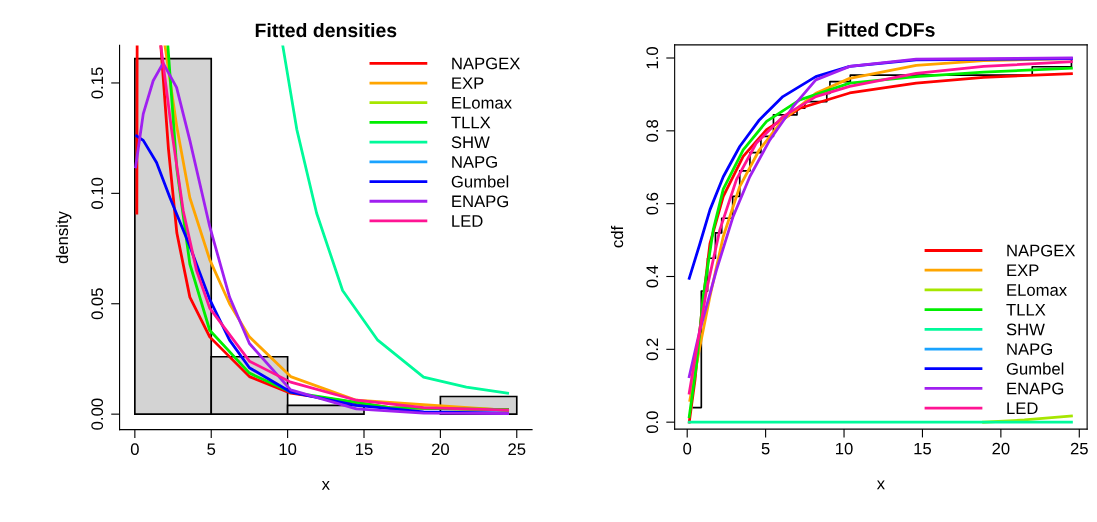 The width and height of the screenshot is (1097, 522). I want to click on y-tick-label: 0.00, so click(97, 414).